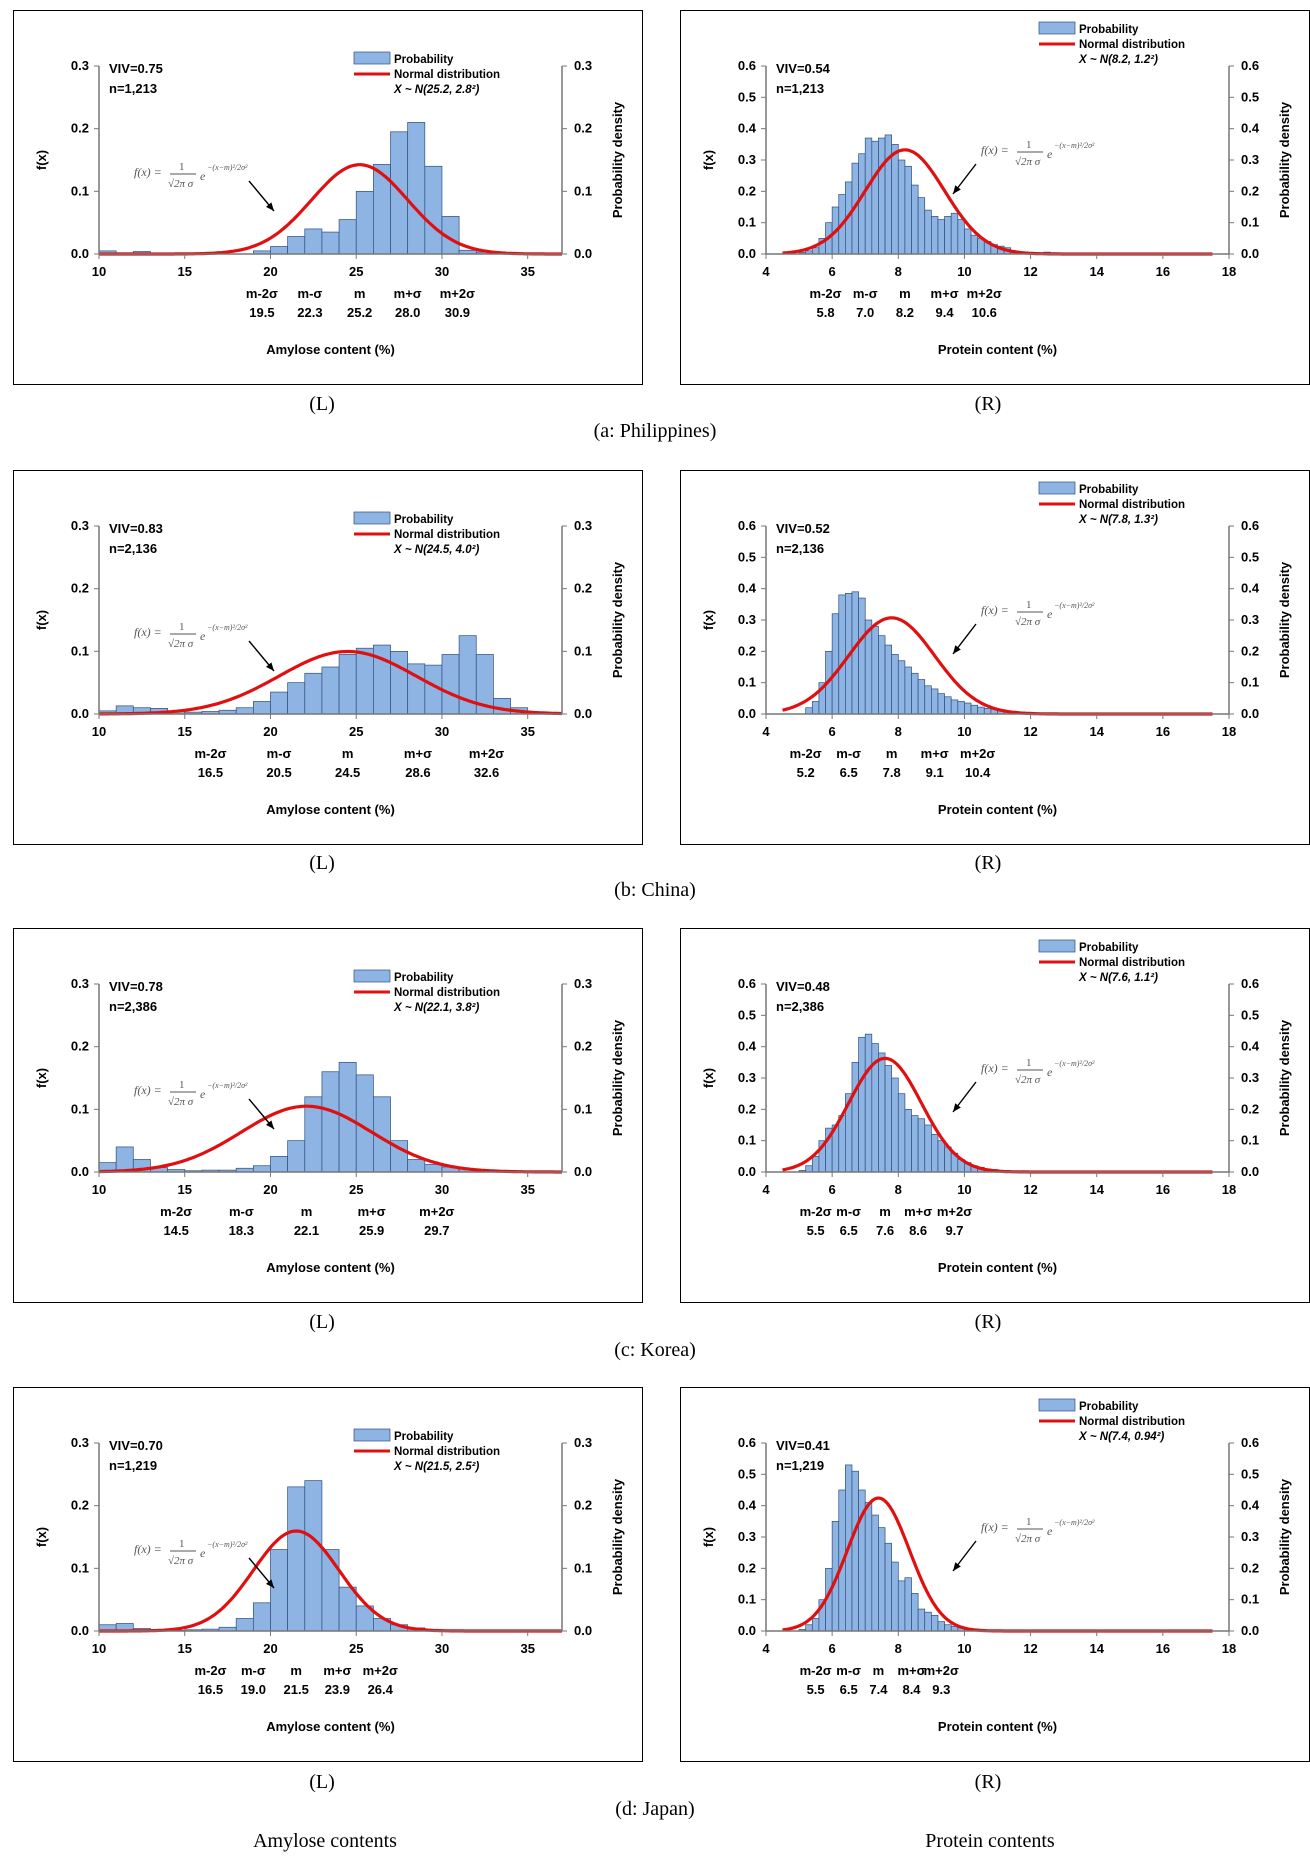 This screenshot has width=1310, height=1871. What do you see at coordinates (325, 1841) in the screenshot?
I see `footer-amylose: Amylose contents` at bounding box center [325, 1841].